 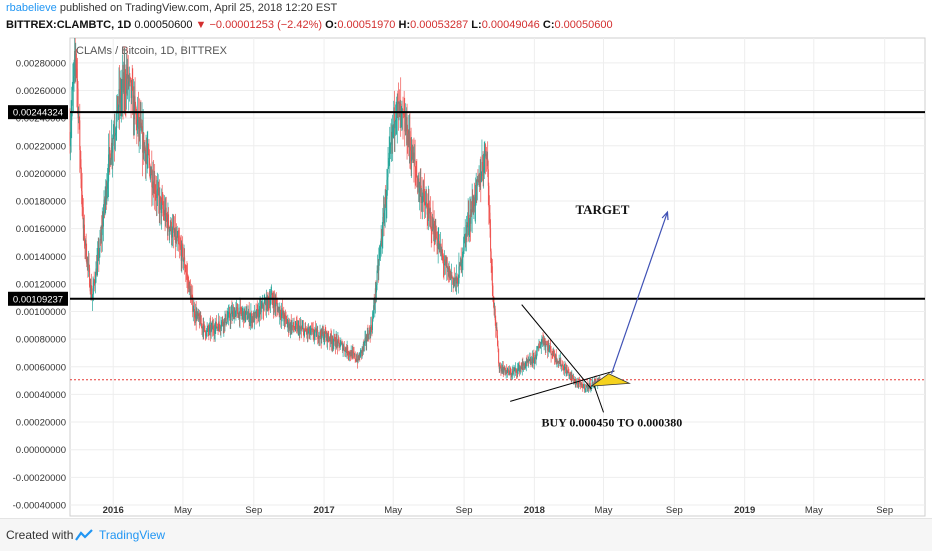 I want to click on tradingview-brand-link: TradingView, so click(x=132, y=535).